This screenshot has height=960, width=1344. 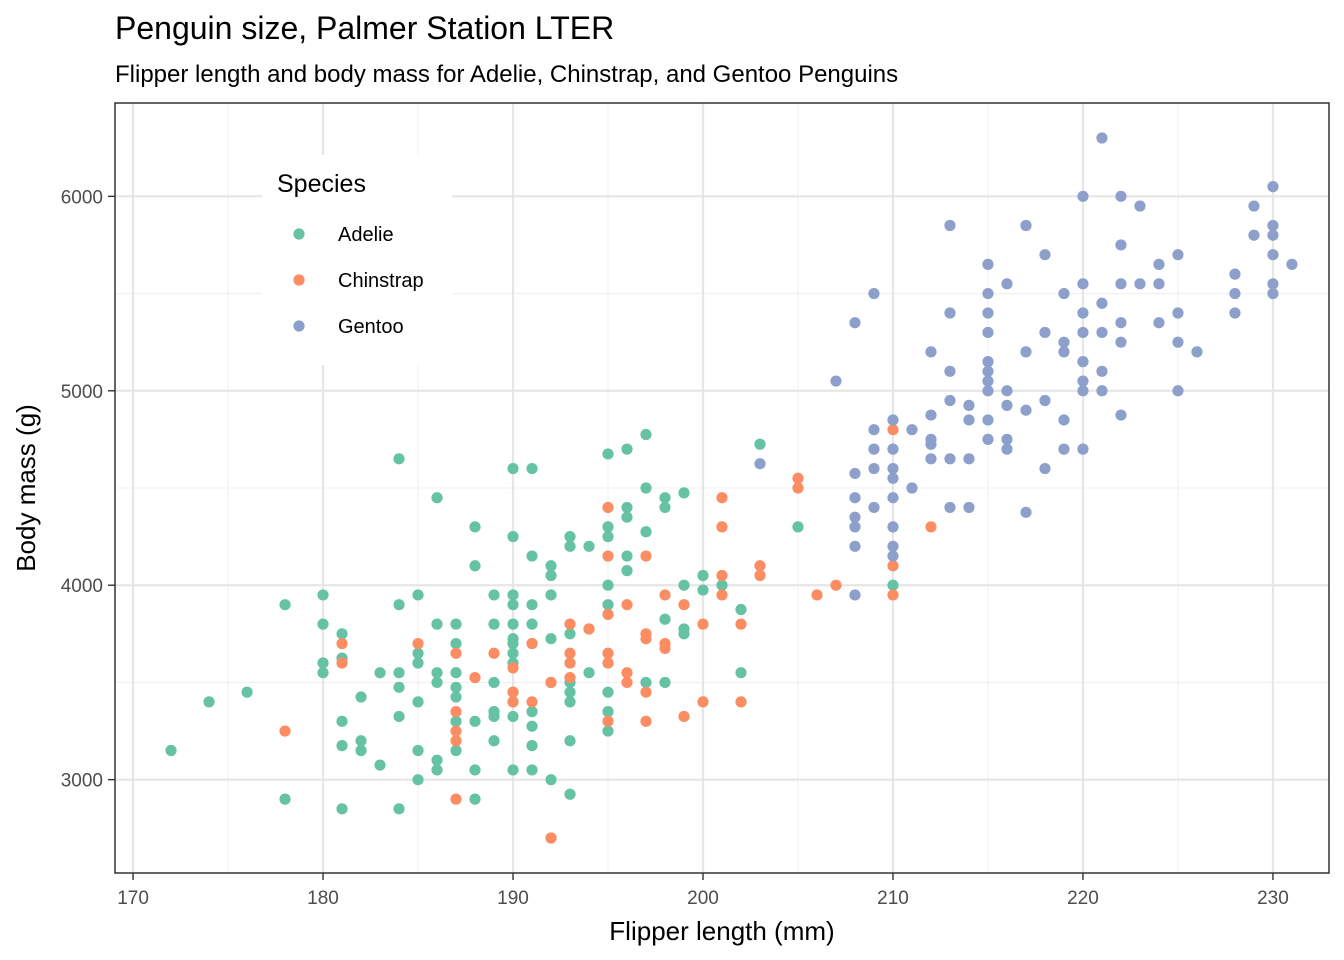 What do you see at coordinates (1083, 898) in the screenshot?
I see `x-tick-label: 220` at bounding box center [1083, 898].